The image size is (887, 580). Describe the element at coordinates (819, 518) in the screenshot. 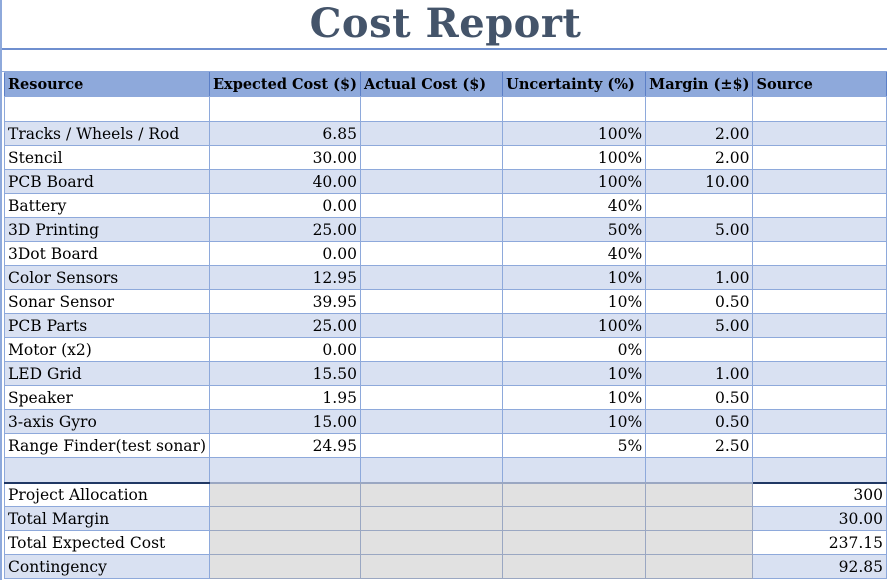

I see `summary-value: 30.00` at that location.